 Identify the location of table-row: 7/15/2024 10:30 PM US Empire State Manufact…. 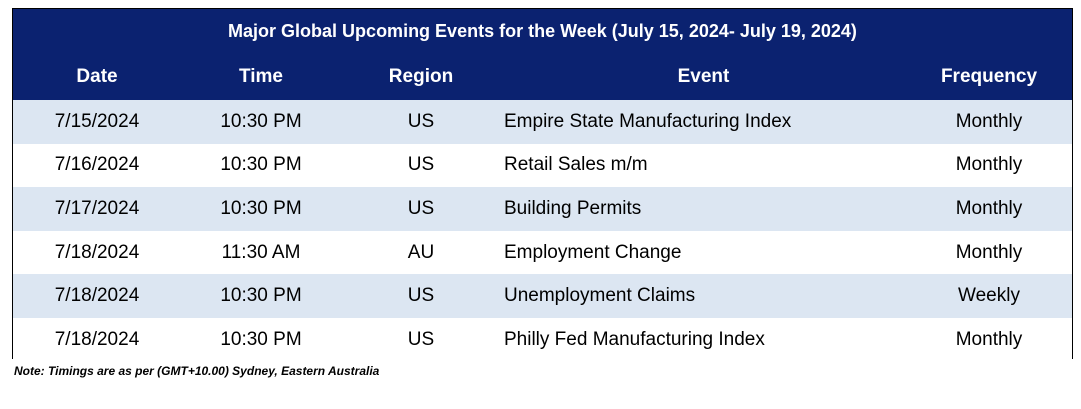
(542, 122).